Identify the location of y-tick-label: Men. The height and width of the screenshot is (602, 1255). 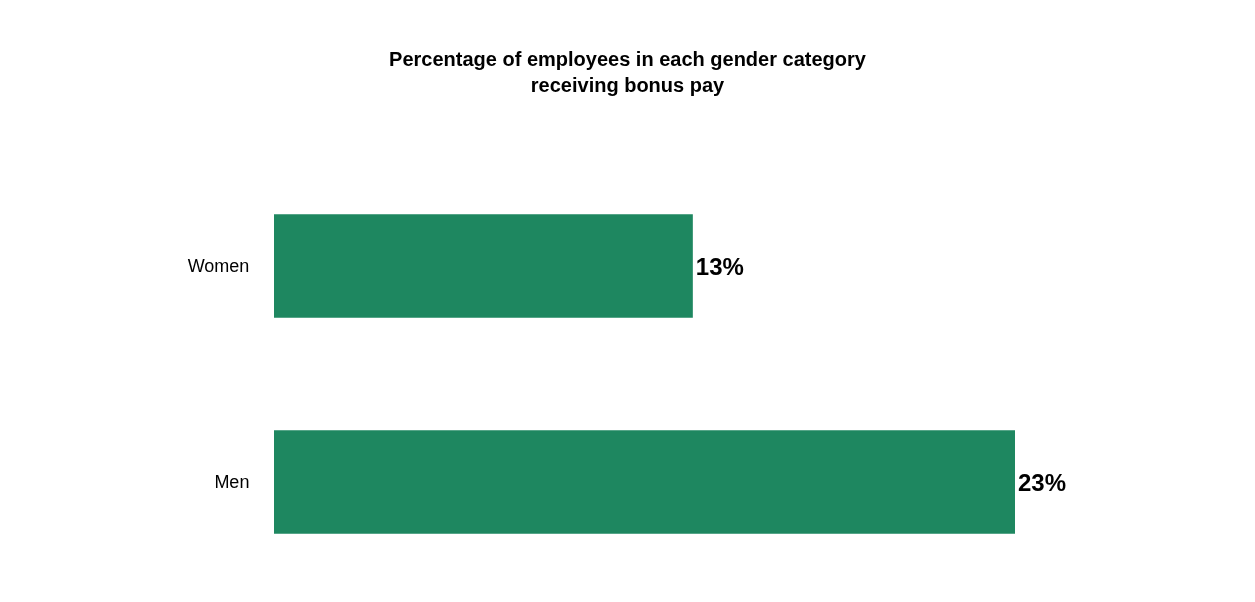
(232, 482).